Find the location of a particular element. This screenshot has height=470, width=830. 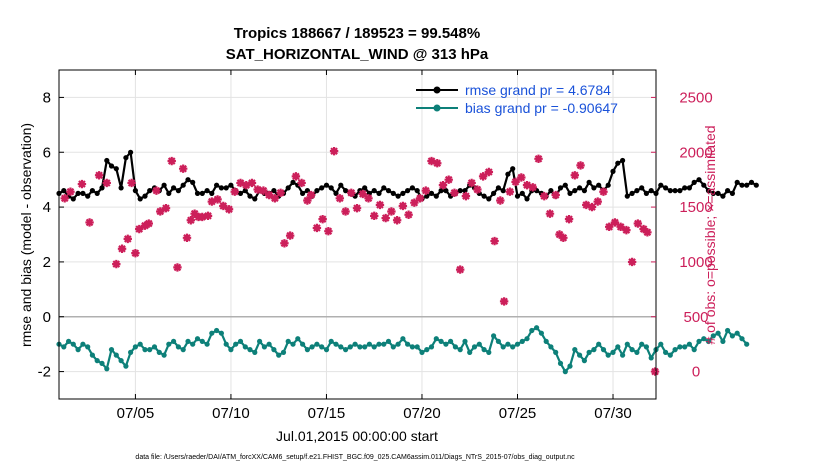

y-tick-label-right: 1500 is located at coordinates (695, 207).